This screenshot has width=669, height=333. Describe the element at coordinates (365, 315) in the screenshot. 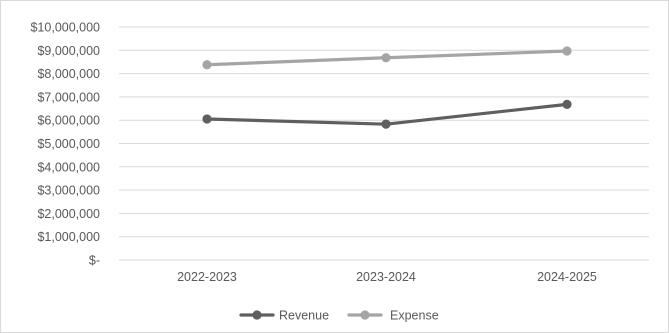

I see `legend-marker-expense` at that location.